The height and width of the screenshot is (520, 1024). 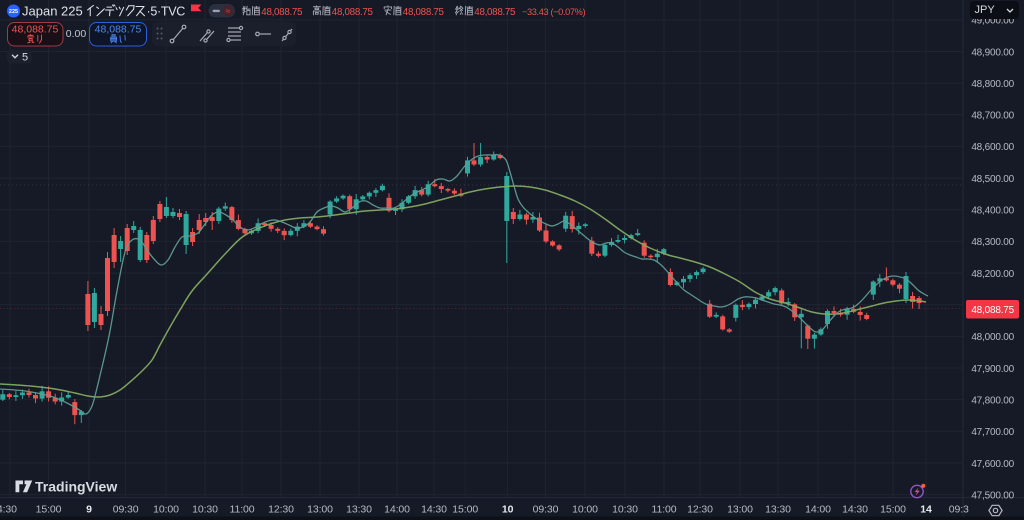 I want to click on svg-text: 48,800.00, so click(x=992, y=84).